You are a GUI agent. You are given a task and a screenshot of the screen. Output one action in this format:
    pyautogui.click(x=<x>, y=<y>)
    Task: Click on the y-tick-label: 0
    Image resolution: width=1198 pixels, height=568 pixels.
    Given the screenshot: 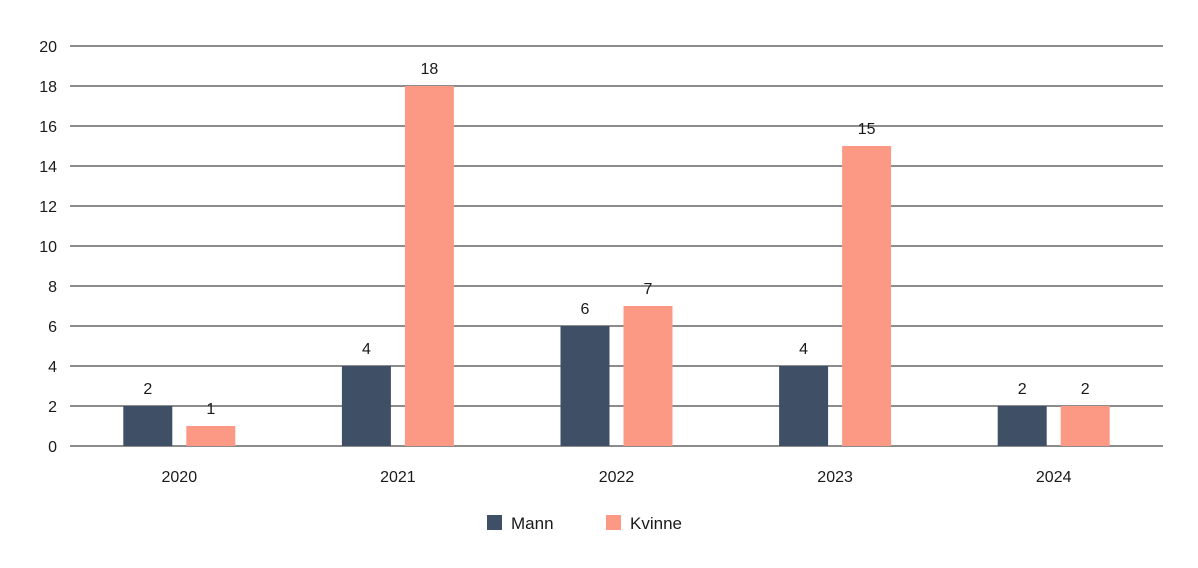 What is the action you would take?
    pyautogui.click(x=52, y=447)
    